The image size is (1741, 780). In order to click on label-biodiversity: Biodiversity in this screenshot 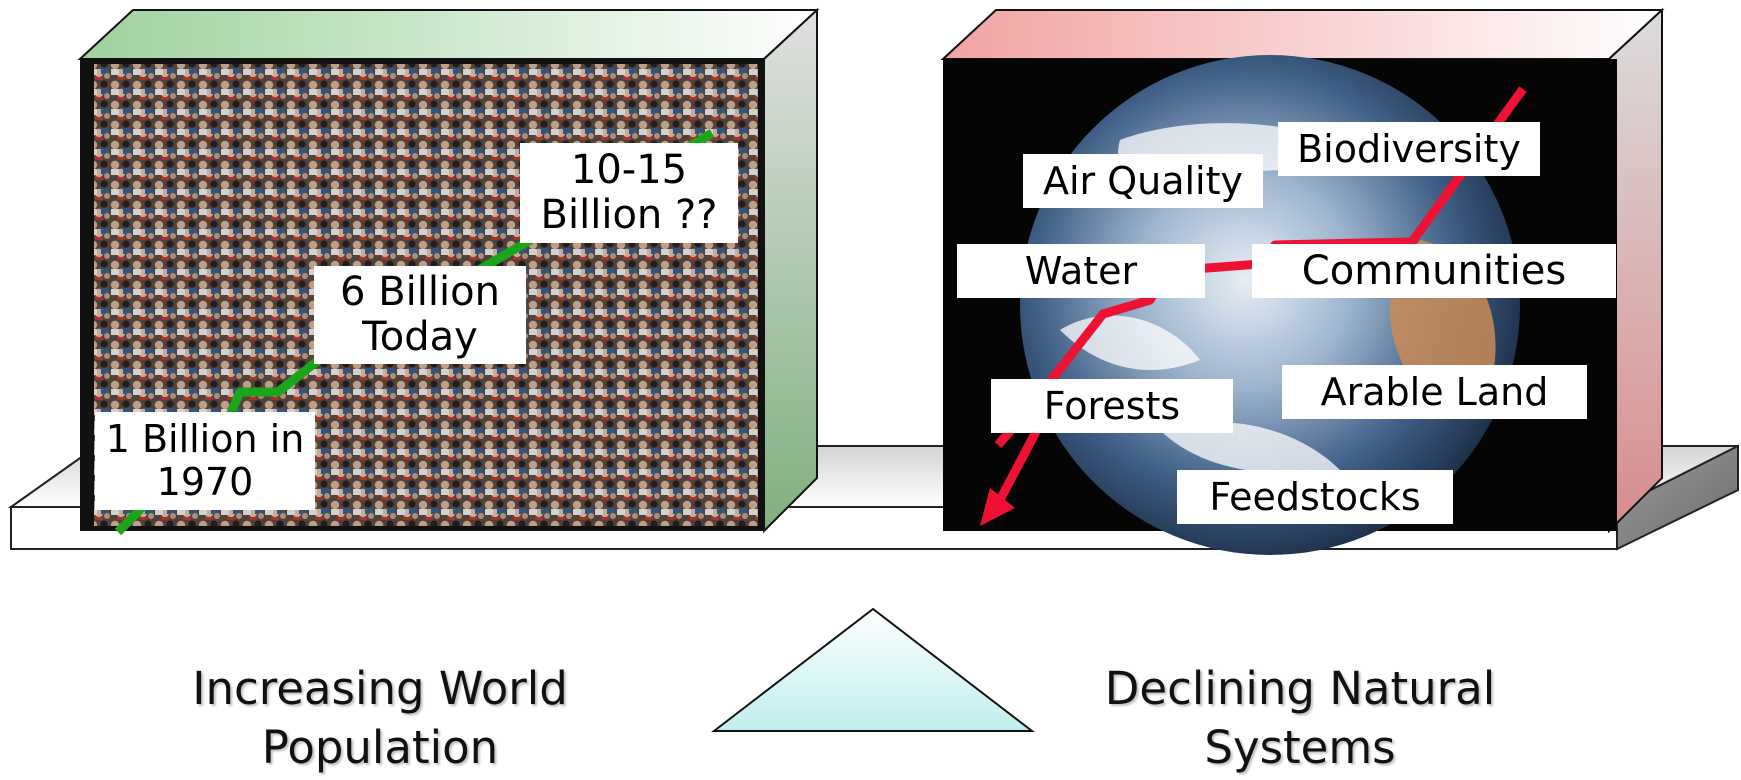, I will do `click(1409, 149)`.